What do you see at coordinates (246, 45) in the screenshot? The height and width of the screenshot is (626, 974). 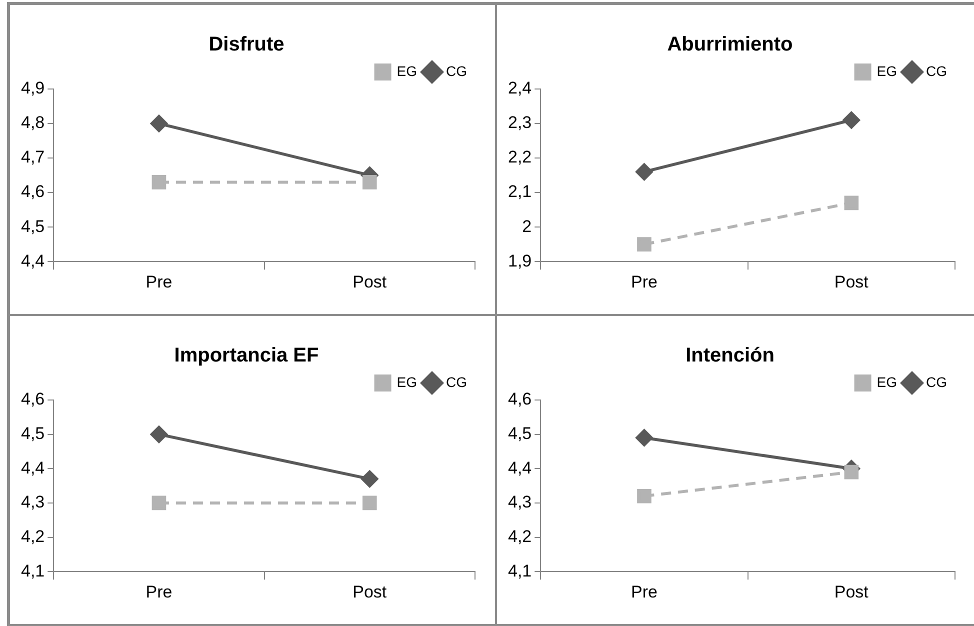 I see `chart-title: Disfrute` at bounding box center [246, 45].